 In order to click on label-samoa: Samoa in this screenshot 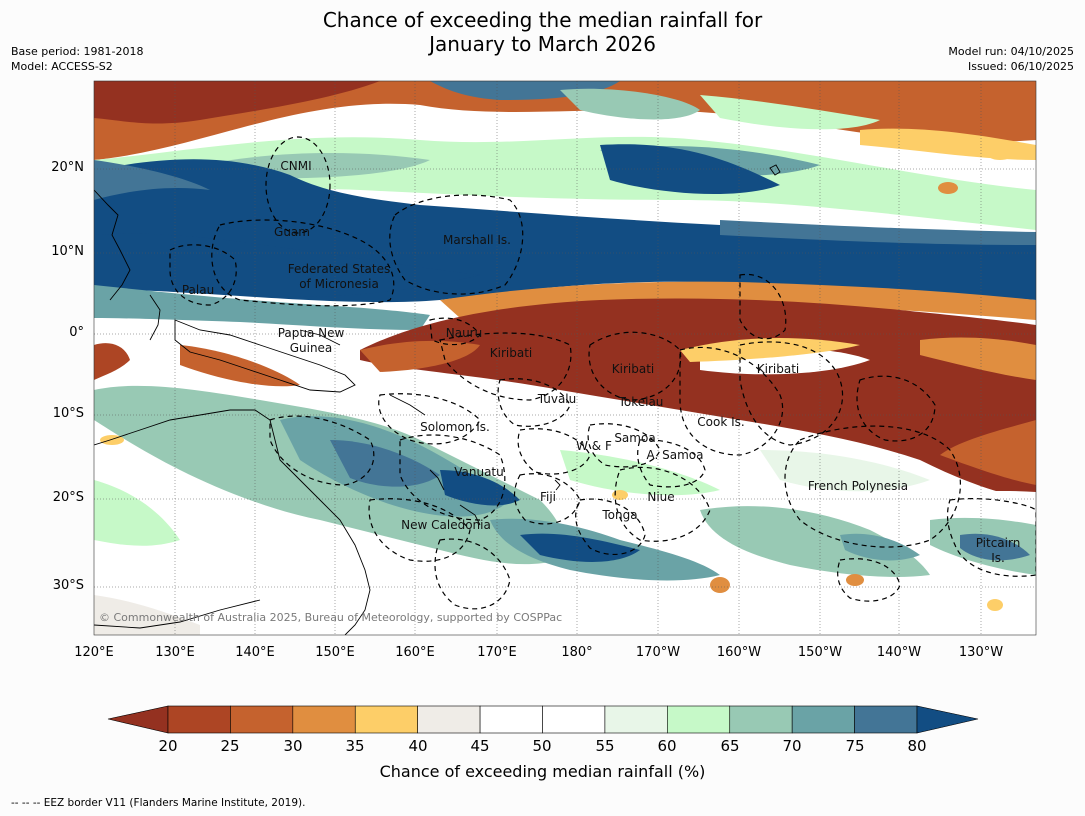, I will do `click(634, 438)`.